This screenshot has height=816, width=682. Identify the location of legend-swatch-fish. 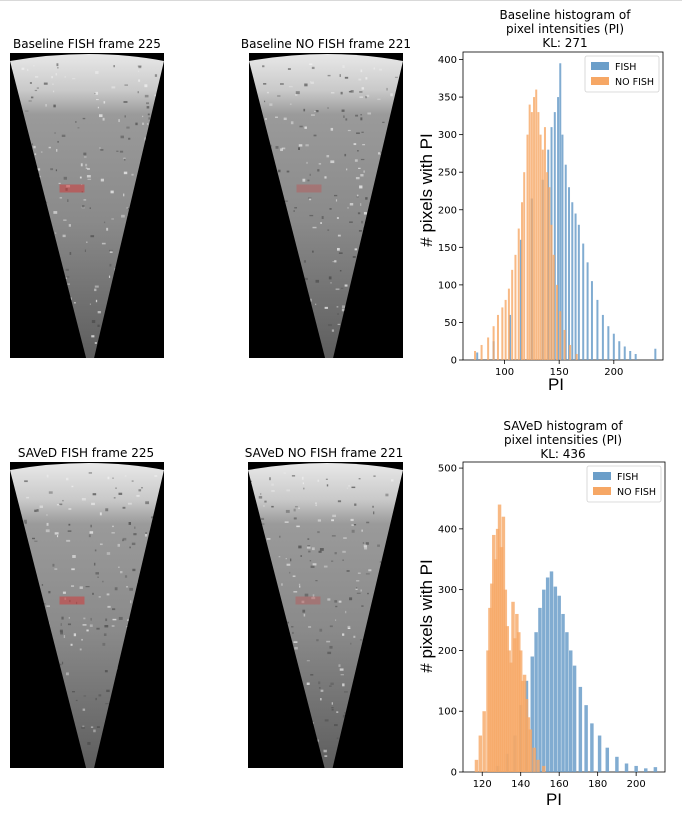
(602, 476).